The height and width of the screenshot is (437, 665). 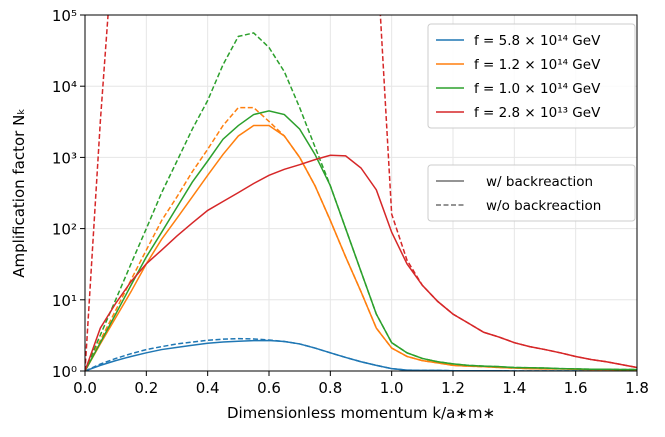 I want to click on y-tick-label: 10², so click(x=64, y=230).